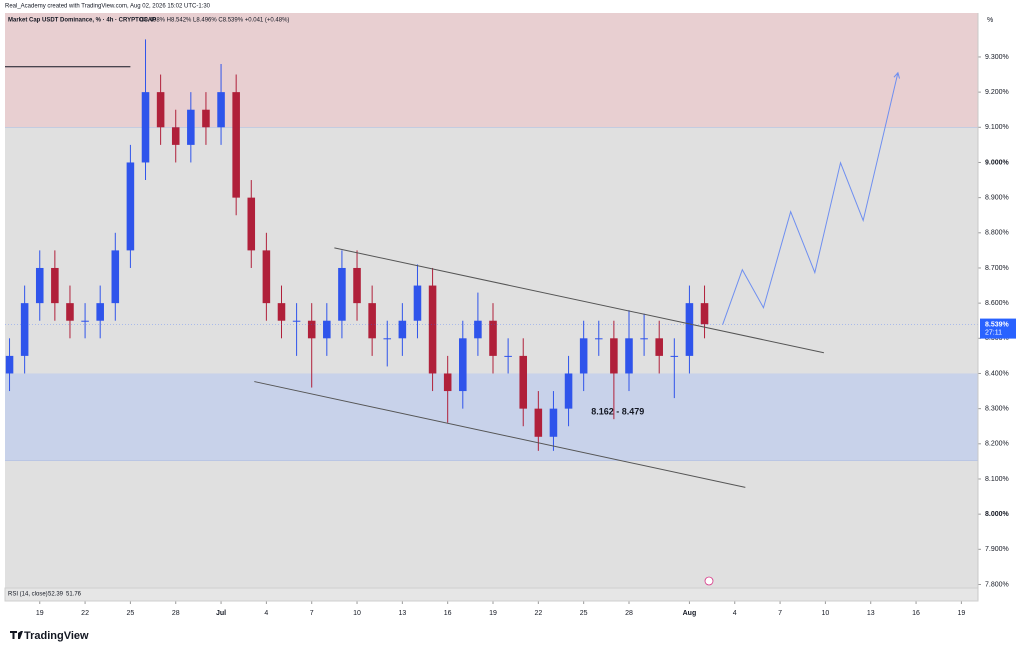 The image size is (1024, 650). Describe the element at coordinates (997, 127) in the screenshot. I see `y-tick-label: 9.100%` at that location.